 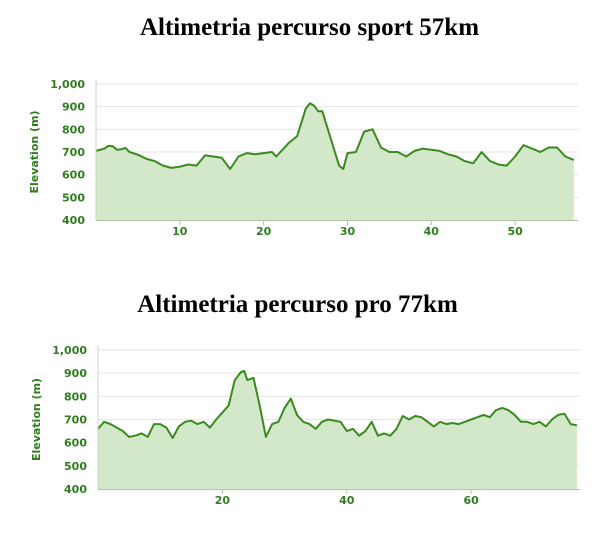 I want to click on chart-title-sport: Altimetria percurso sport 57km, so click(x=309, y=27).